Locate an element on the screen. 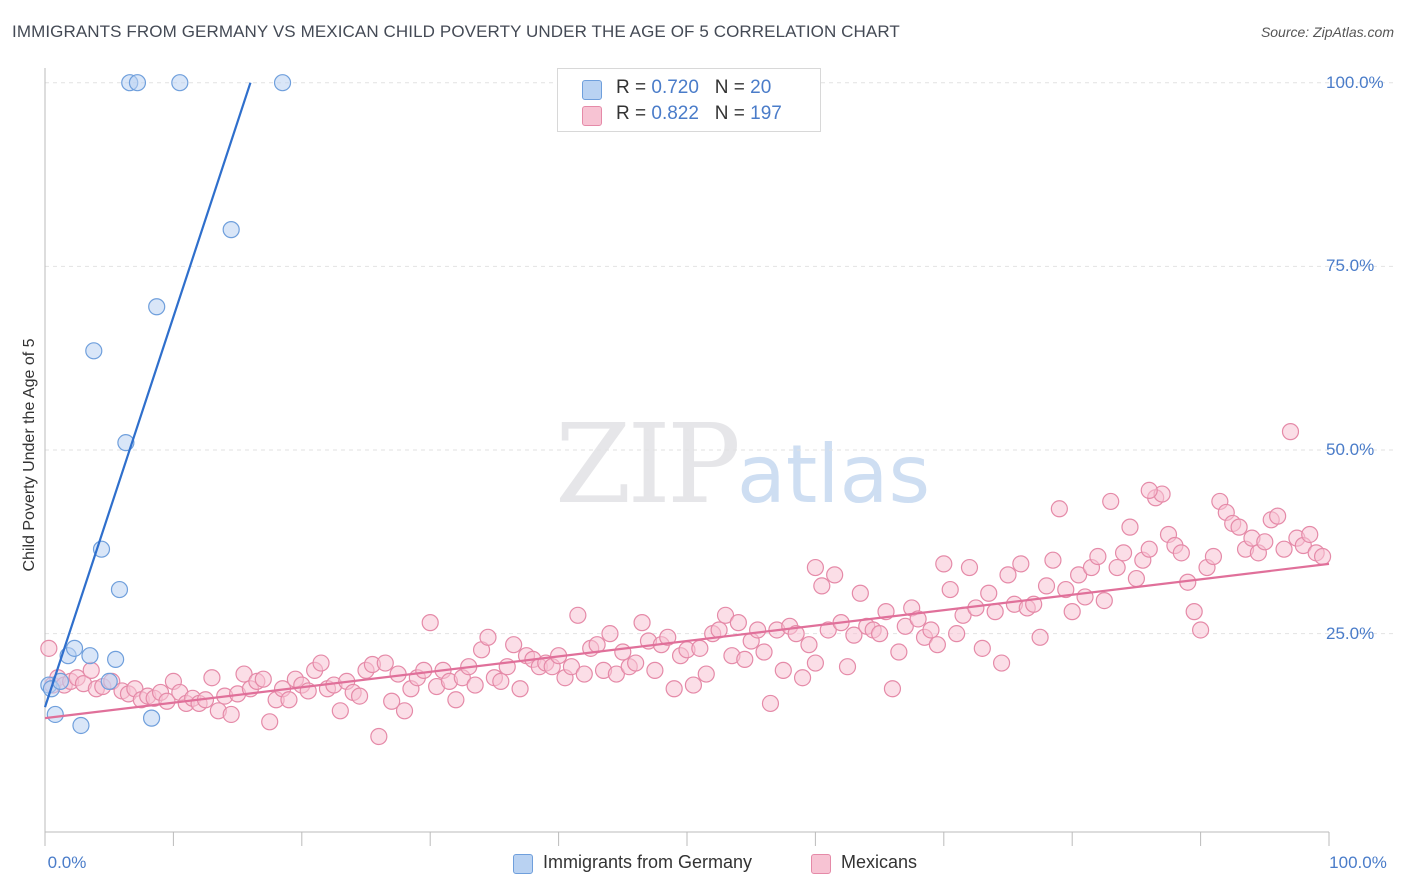  watermark-atlas: atlas is located at coordinates (833, 474).